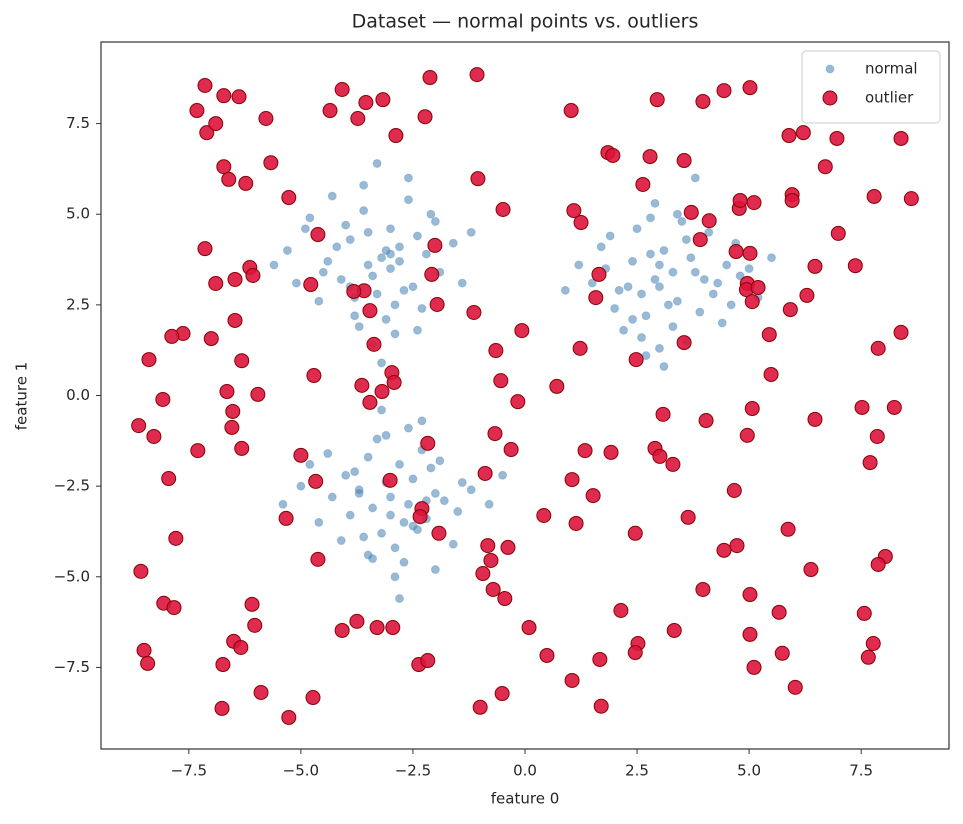 The height and width of the screenshot is (824, 963). I want to click on y-tick-label: 7.5, so click(78, 123).